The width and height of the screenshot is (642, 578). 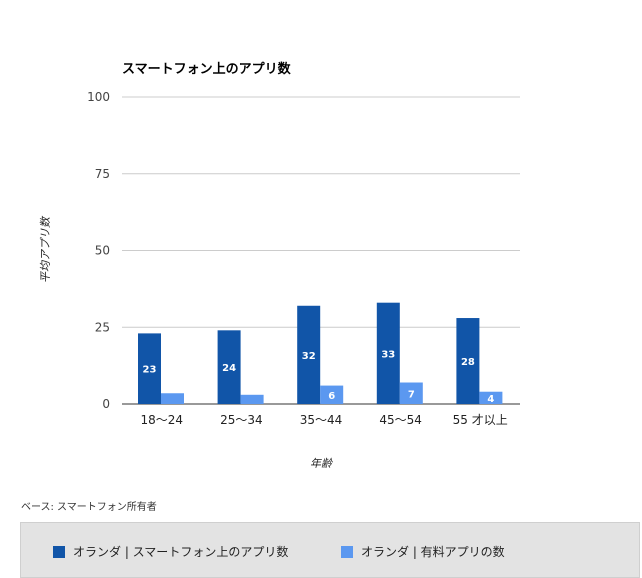 I want to click on chart-title: スマートフォン上のアプリ数, so click(x=207, y=69).